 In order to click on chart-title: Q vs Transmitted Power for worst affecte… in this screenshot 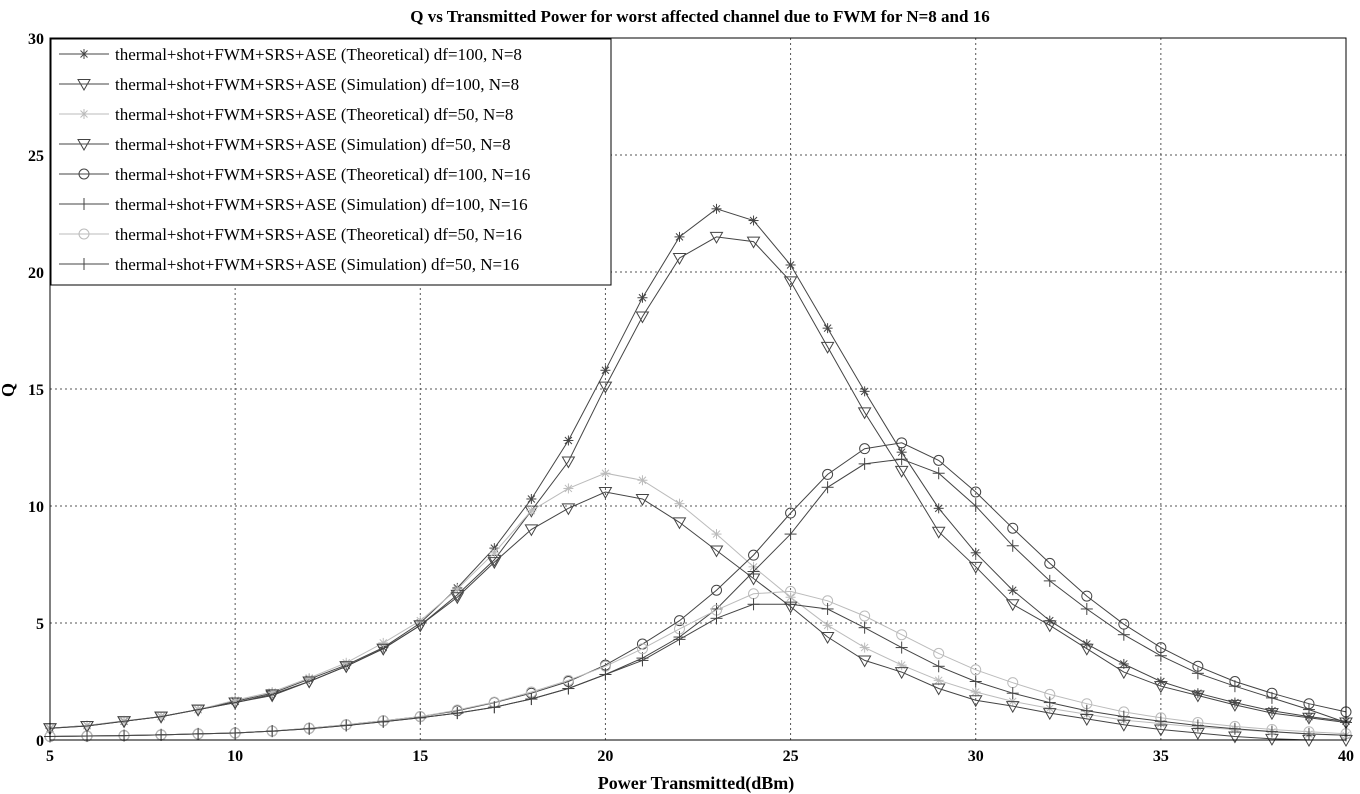, I will do `click(699, 16)`.